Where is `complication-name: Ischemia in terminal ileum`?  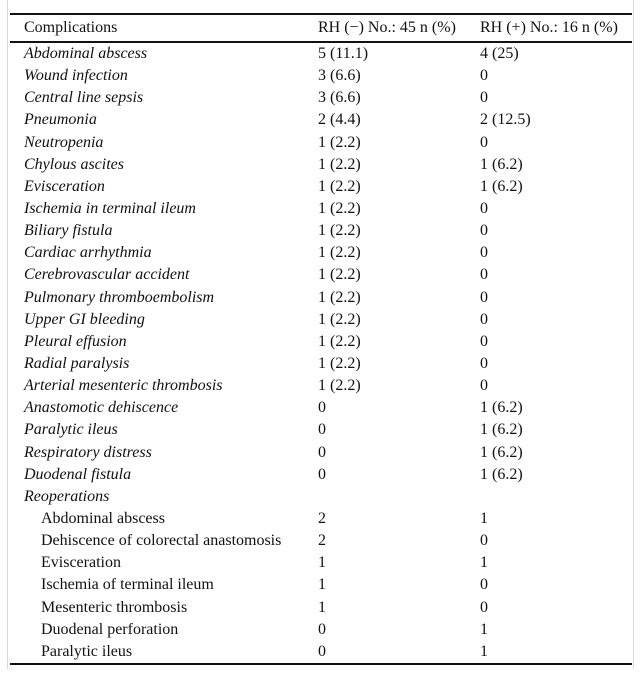 complication-name: Ischemia in terminal ileum is located at coordinates (110, 209).